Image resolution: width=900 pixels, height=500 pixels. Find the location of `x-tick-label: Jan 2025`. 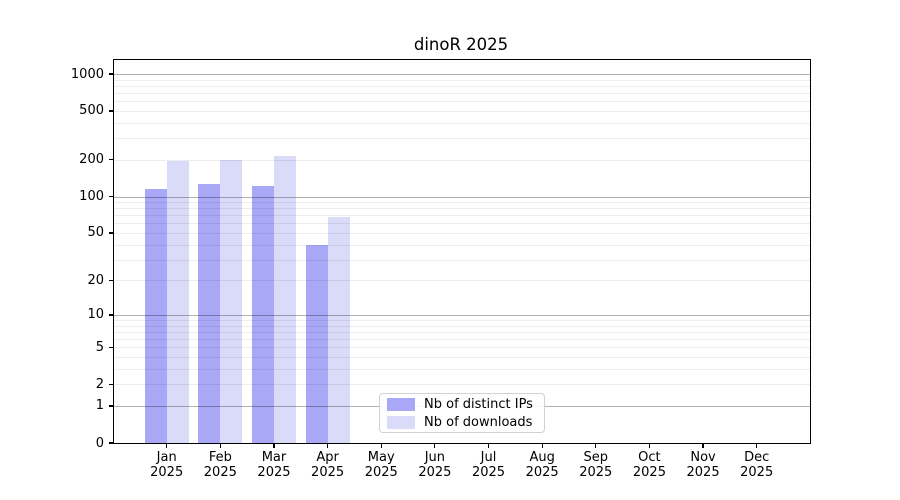

x-tick-label: Jan 2025 is located at coordinates (167, 465).